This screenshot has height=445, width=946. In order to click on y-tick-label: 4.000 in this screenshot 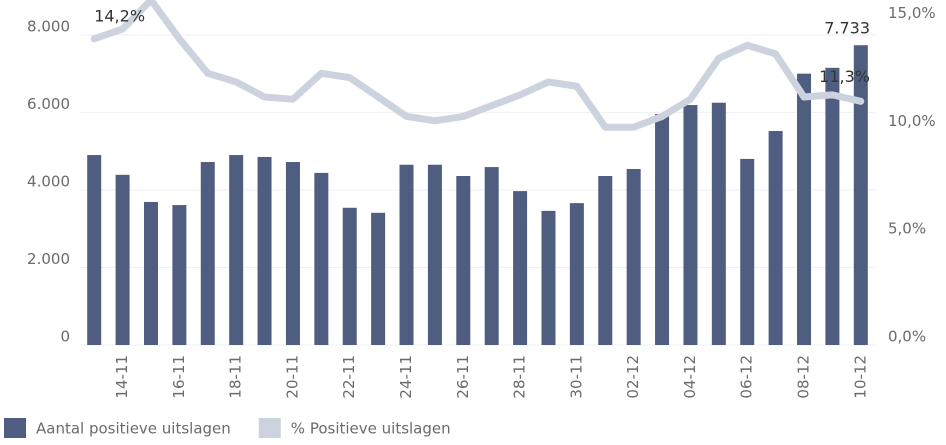, I will do `click(48, 181)`.